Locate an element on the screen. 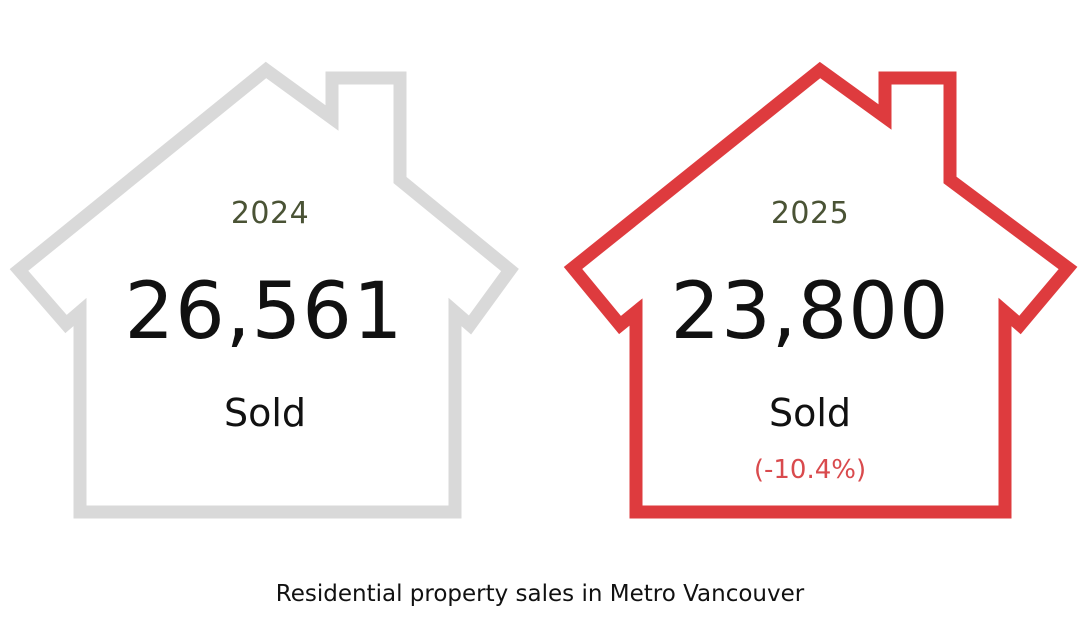 The width and height of the screenshot is (1080, 619). sales-count: 26,561 is located at coordinates (264, 312).